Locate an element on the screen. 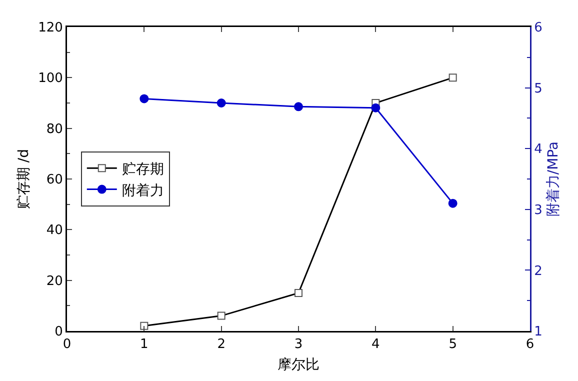 This screenshot has width=578, height=381. y-axis-title: 贮存期 /d is located at coordinates (24, 179).